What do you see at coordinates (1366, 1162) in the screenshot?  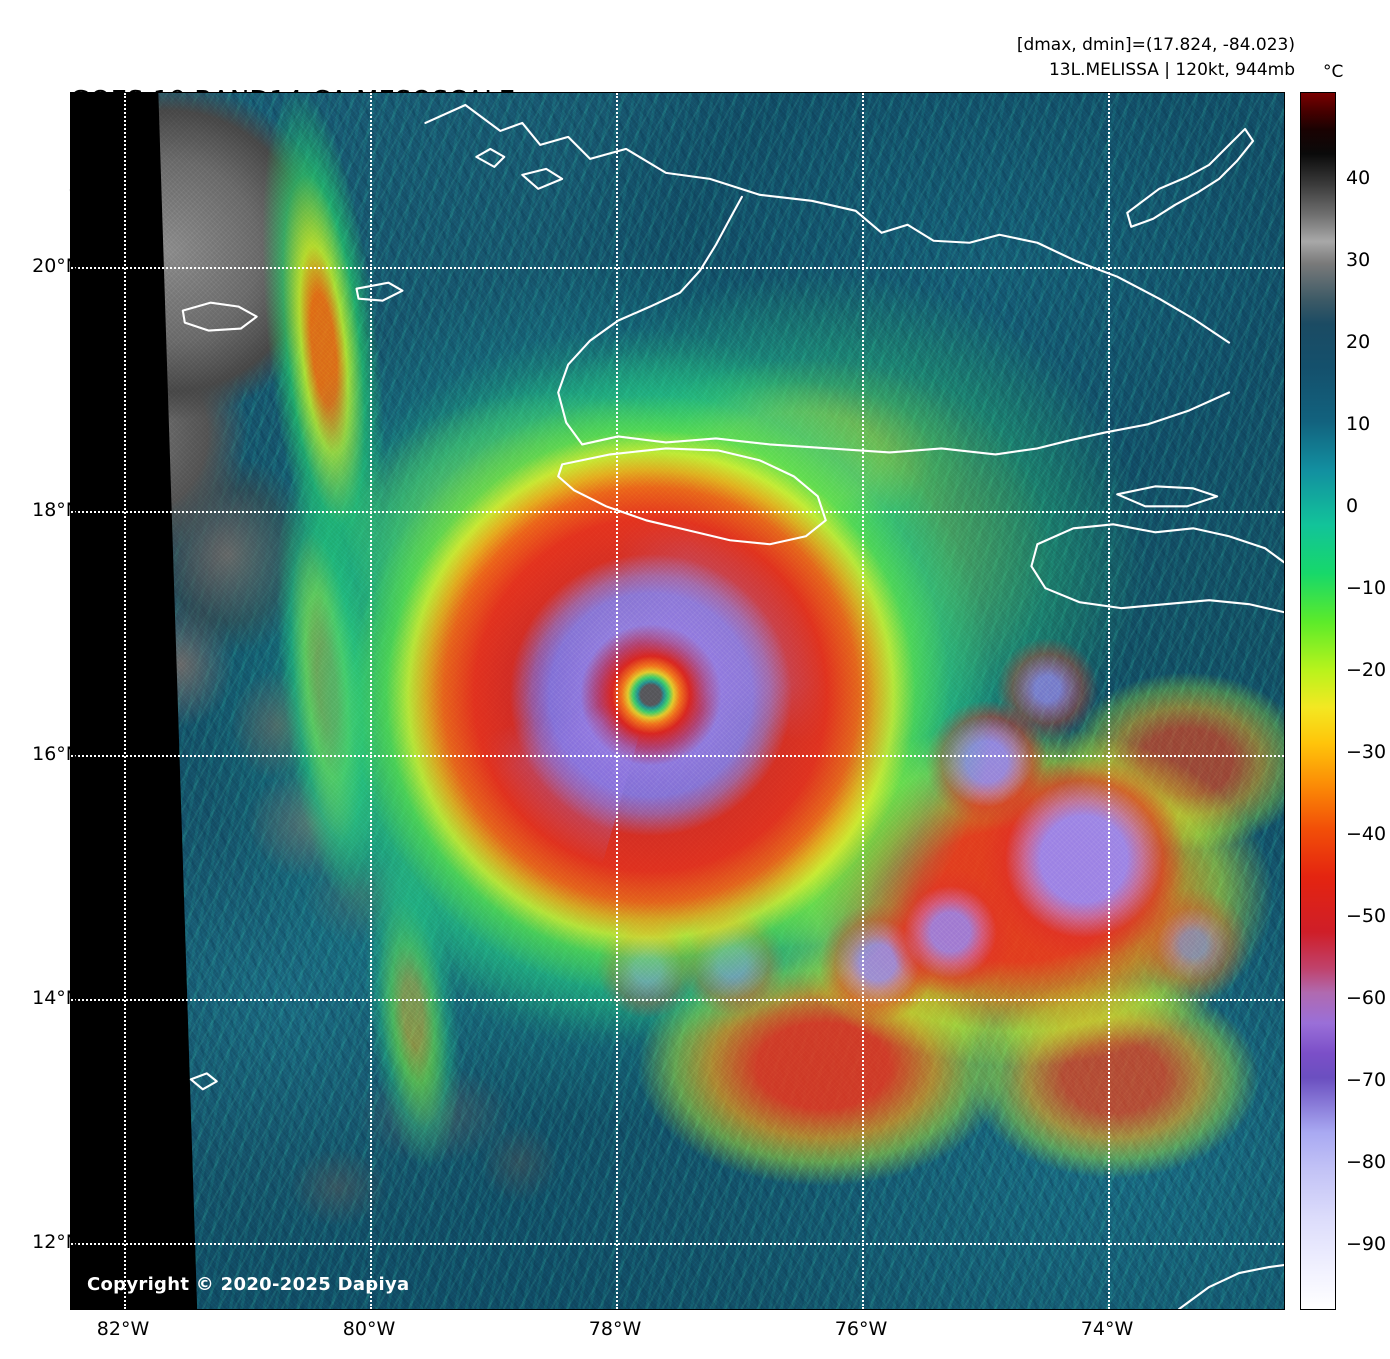 I see `cbar-tick-m80: −80` at bounding box center [1366, 1162].